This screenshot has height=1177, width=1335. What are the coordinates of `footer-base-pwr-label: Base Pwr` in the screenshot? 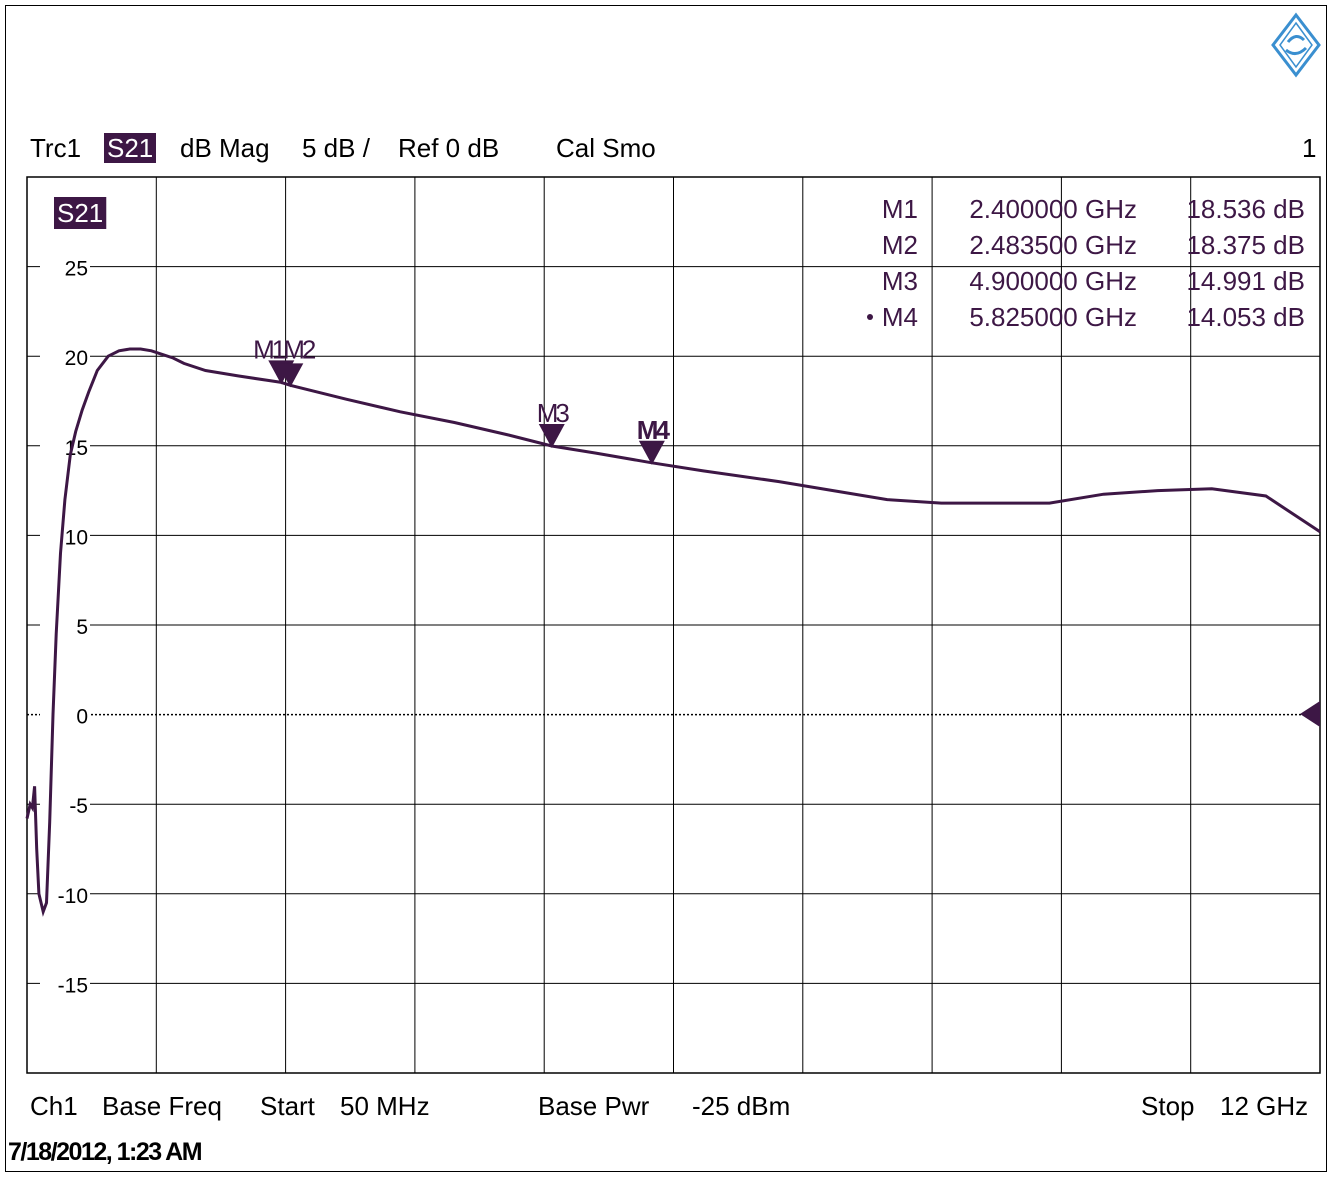 It's located at (594, 1106).